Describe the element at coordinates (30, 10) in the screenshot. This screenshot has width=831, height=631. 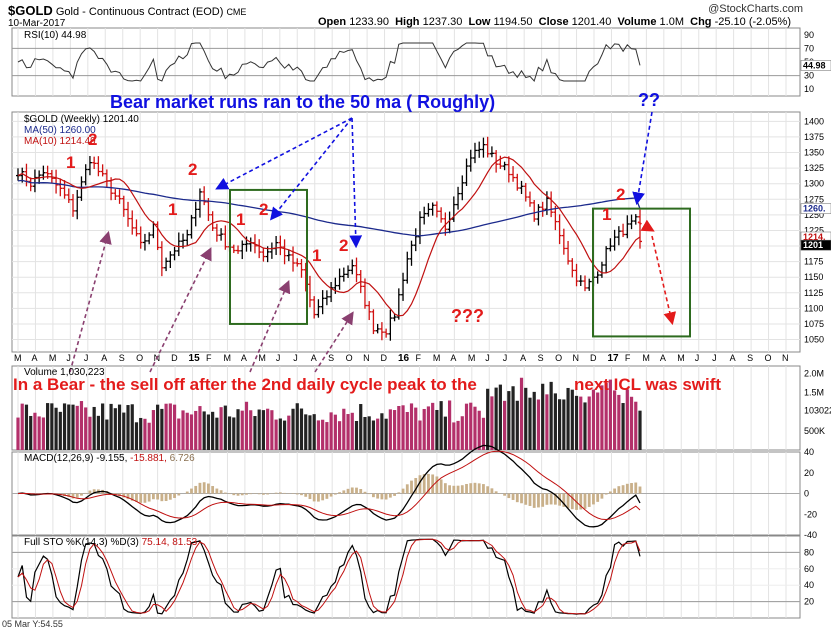
I see `symbol-label: $GOLD` at that location.